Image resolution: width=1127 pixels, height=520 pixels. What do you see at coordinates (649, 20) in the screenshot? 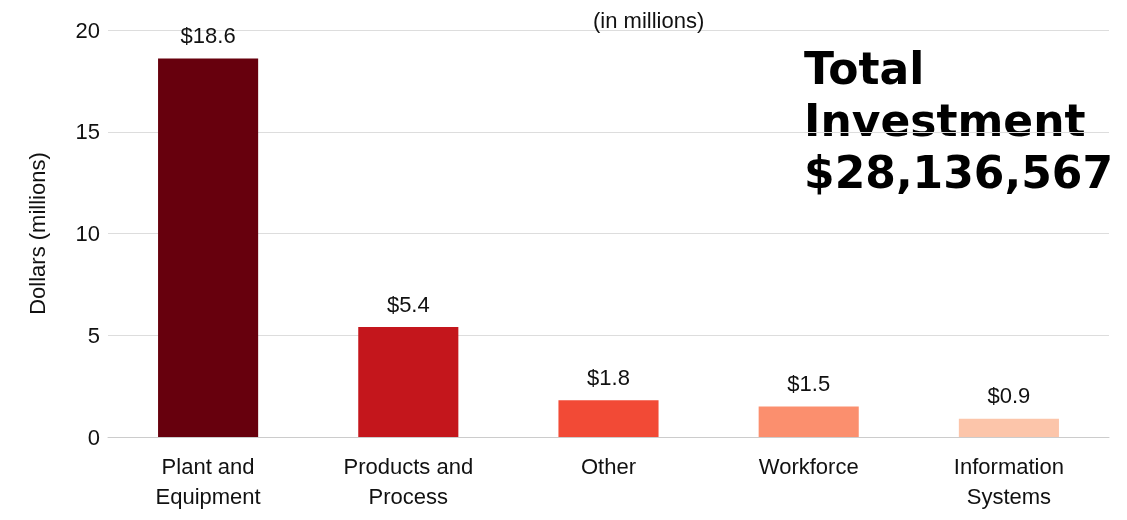
I see `chart-subtitle: (in millions)` at bounding box center [649, 20].